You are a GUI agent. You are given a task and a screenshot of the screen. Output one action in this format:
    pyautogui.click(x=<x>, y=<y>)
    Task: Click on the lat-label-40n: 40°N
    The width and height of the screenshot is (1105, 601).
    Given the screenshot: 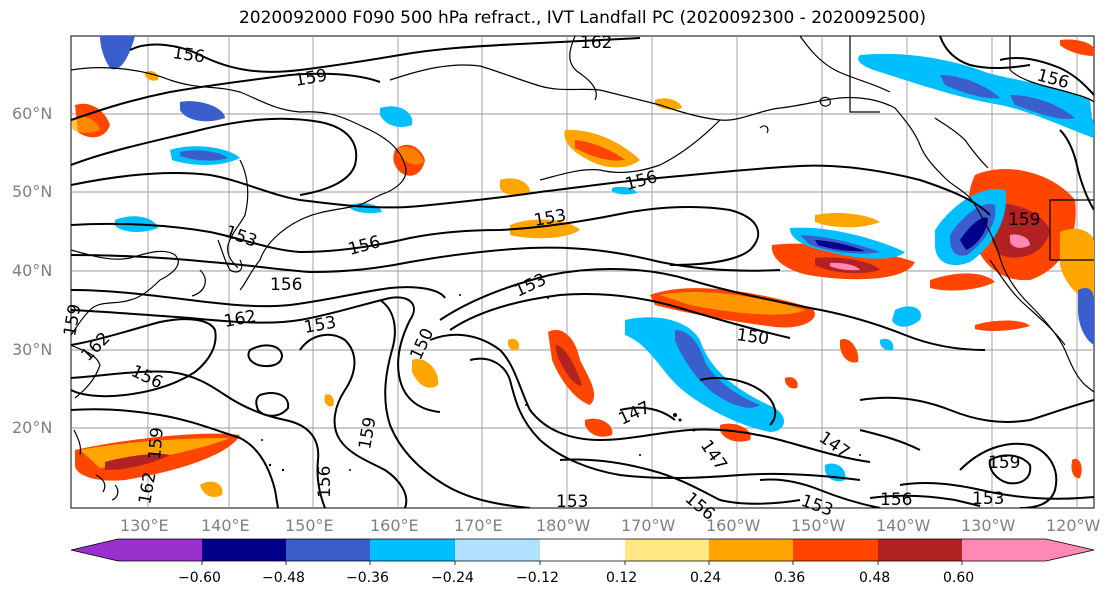 What is the action you would take?
    pyautogui.click(x=32, y=270)
    